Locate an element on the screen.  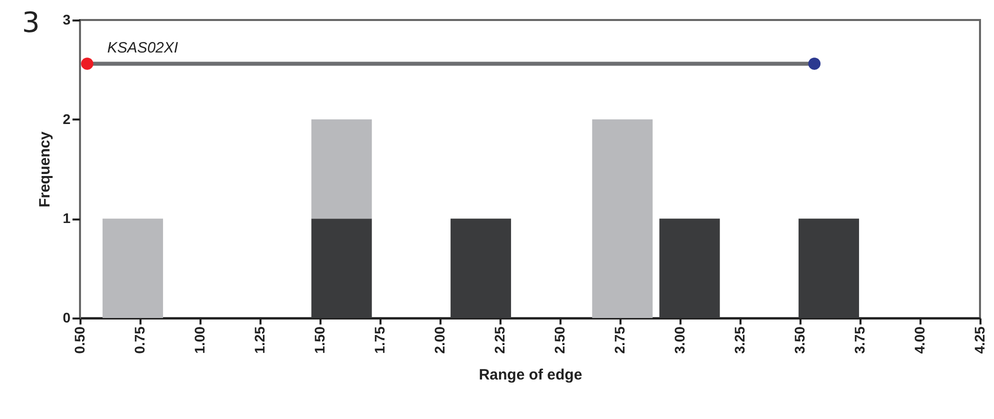
y-tick-label: 1 is located at coordinates (66, 218).